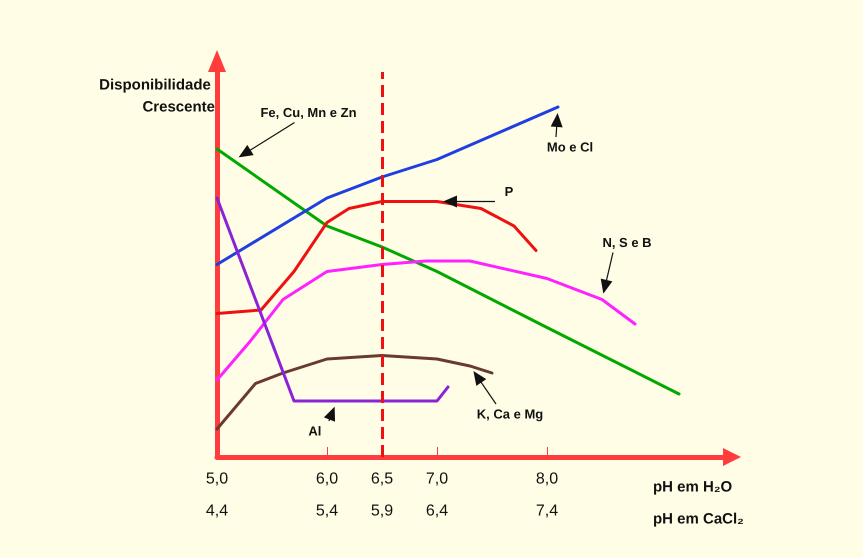  I want to click on y-axis-title: Disponibilidade Crescente, so click(157, 96).